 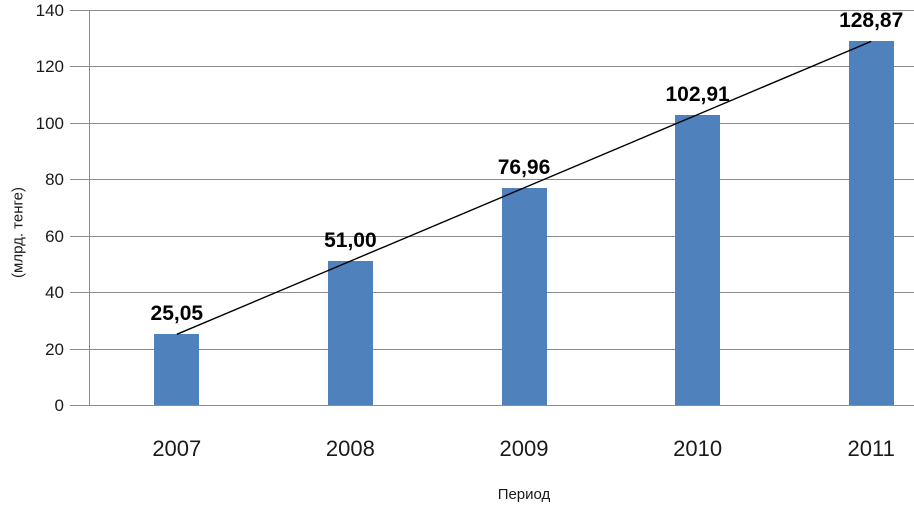 What do you see at coordinates (524, 494) in the screenshot?
I see `x-axis-title: Период` at bounding box center [524, 494].